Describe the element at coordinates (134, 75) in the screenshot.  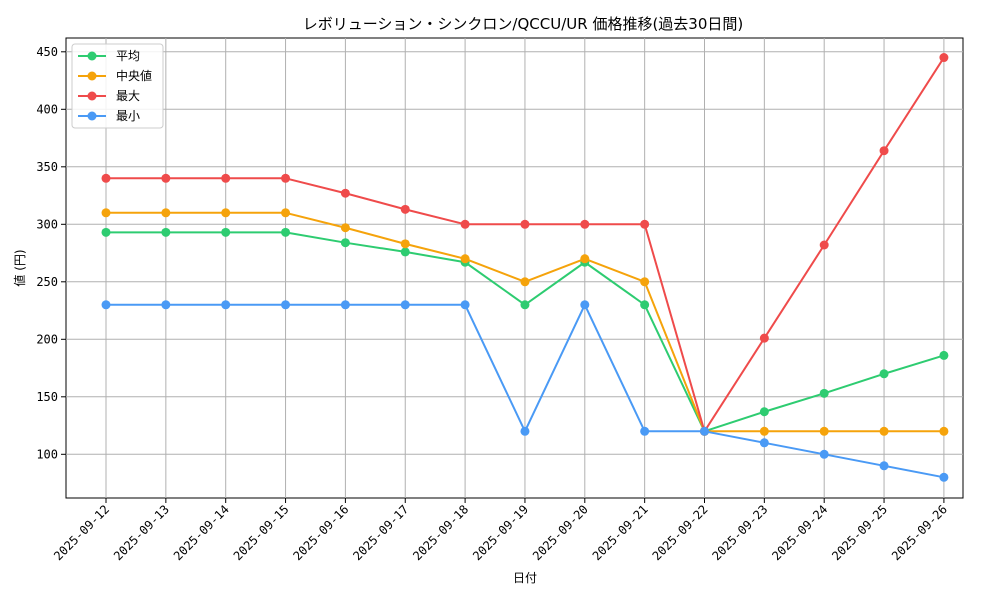
I see `legend-label: 中央値` at that location.